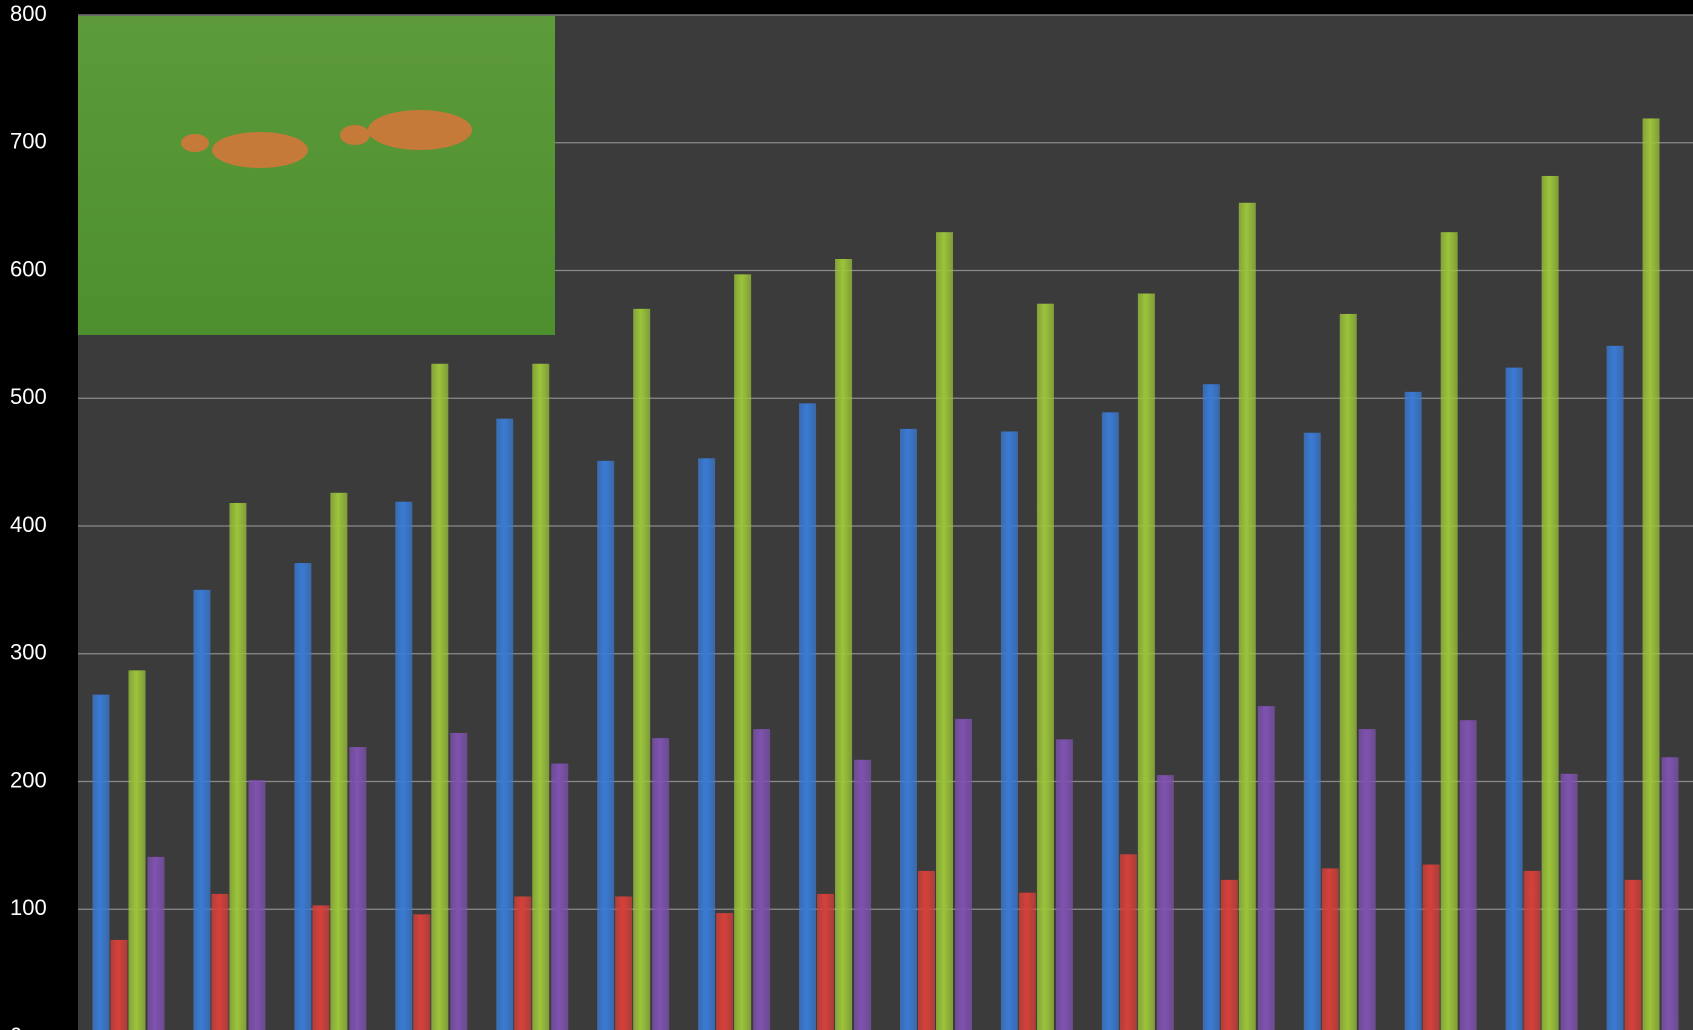 Image resolution: width=1693 pixels, height=1030 pixels. Describe the element at coordinates (28, 396) in the screenshot. I see `y-tick-label: 500` at that location.